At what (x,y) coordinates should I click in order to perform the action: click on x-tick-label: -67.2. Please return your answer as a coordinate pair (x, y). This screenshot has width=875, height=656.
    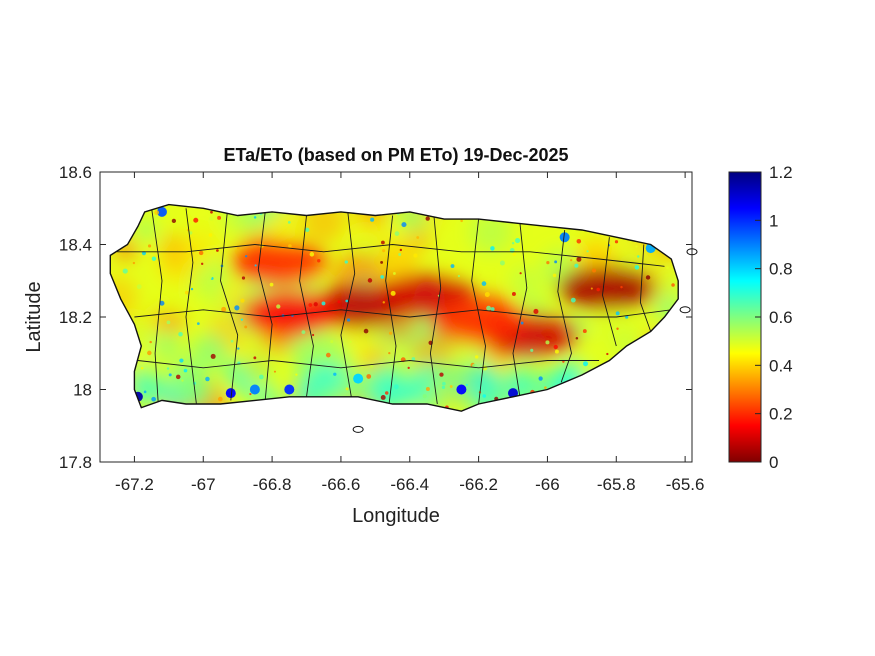
    Looking at the image, I should click on (134, 484).